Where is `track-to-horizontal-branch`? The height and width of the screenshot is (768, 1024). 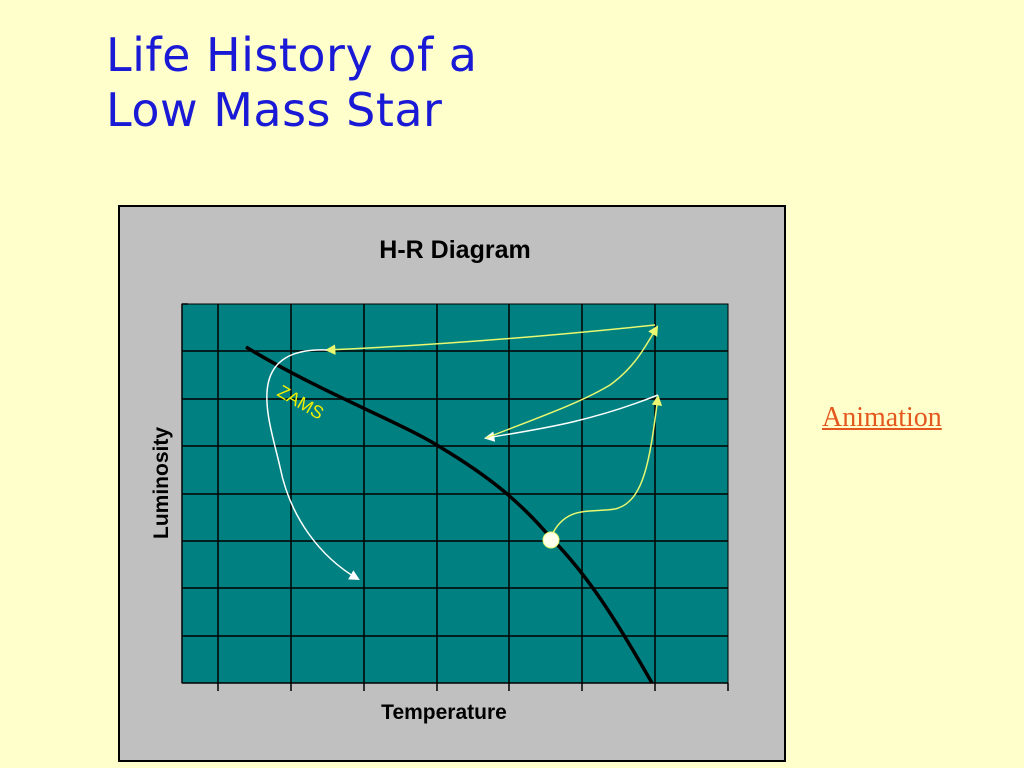 track-to-horizontal-branch is located at coordinates (571, 418).